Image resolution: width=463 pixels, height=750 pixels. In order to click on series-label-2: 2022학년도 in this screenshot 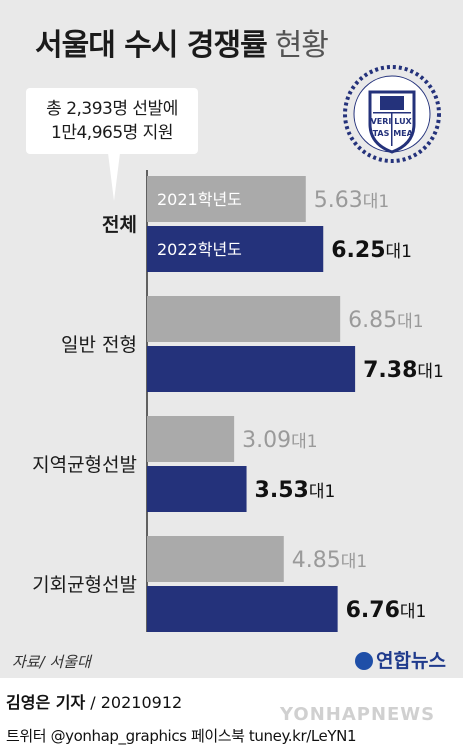, I will do `click(199, 249)`.